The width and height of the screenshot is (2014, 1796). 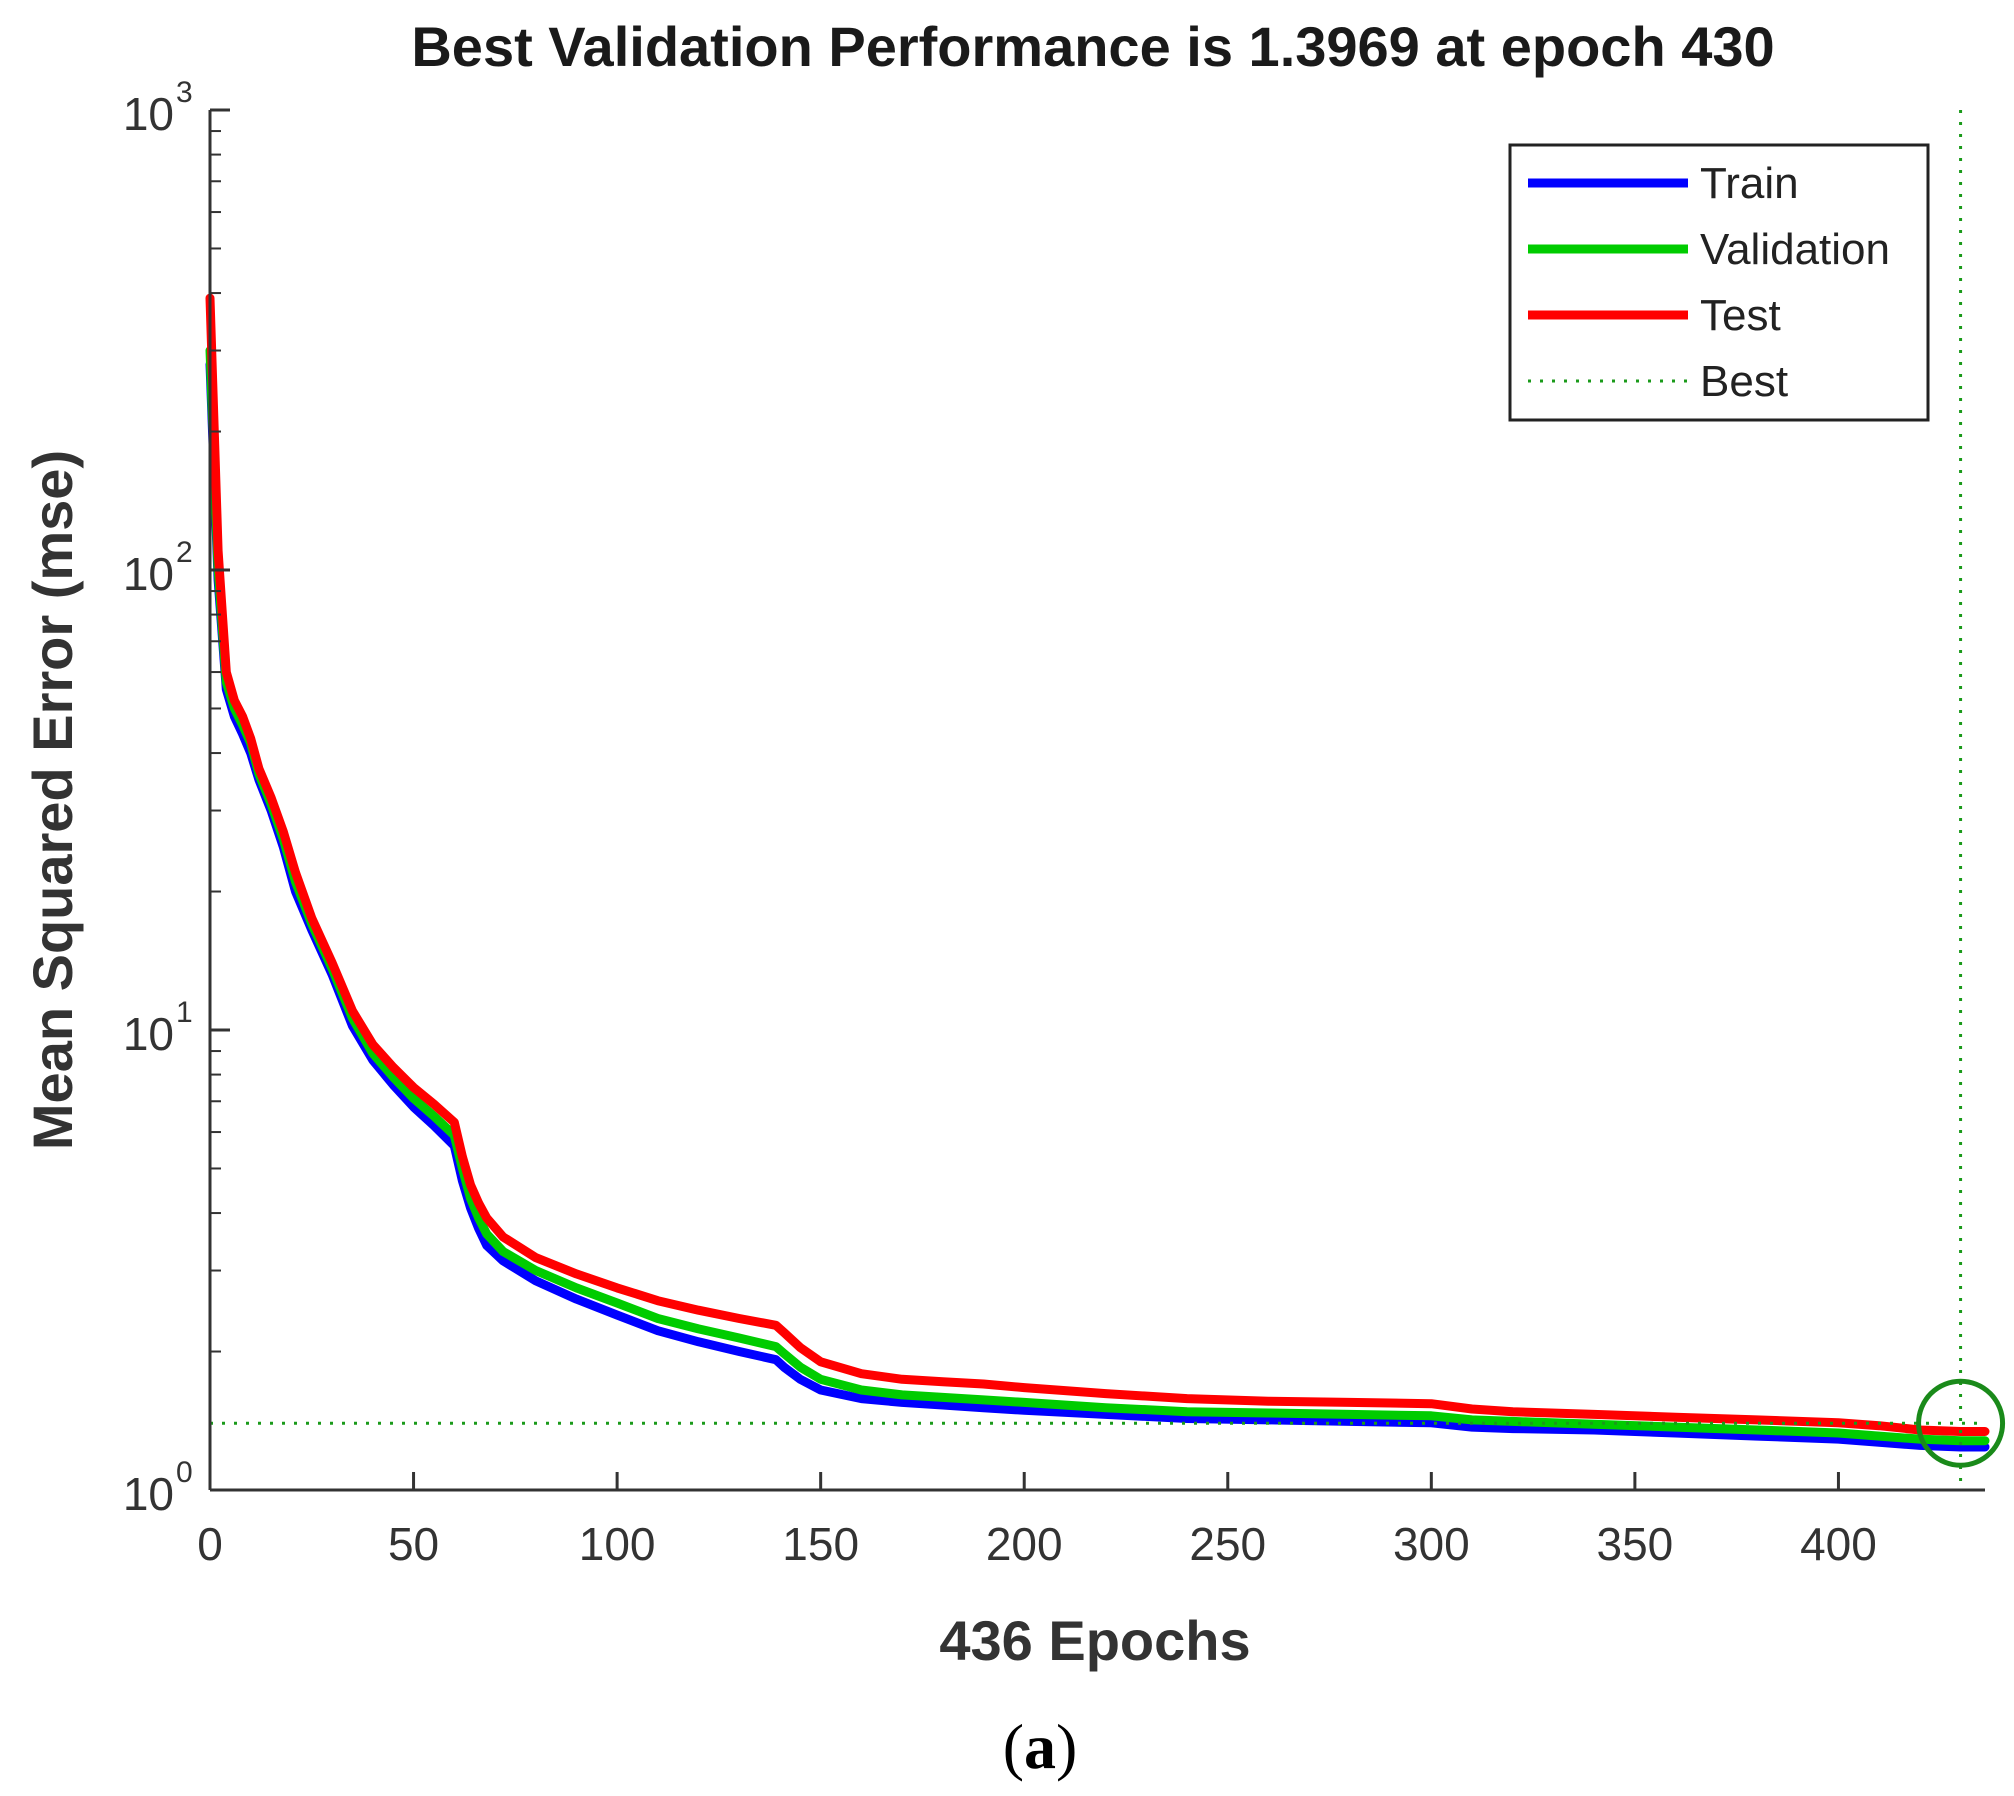 I want to click on legend-label-validation: Validation, so click(x=1795, y=249).